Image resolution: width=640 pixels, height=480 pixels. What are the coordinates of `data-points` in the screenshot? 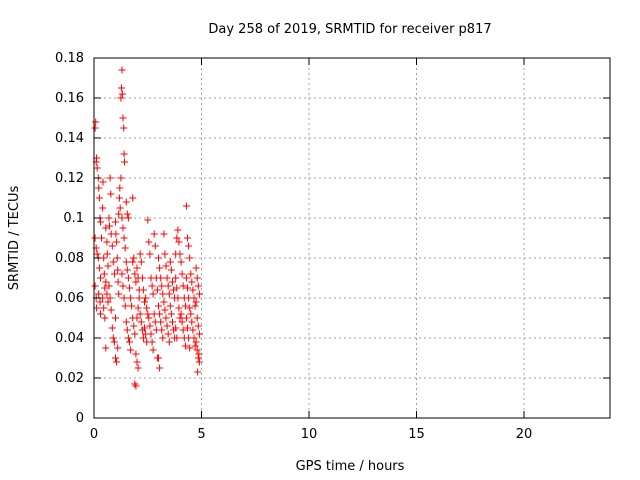 It's located at (147, 228).